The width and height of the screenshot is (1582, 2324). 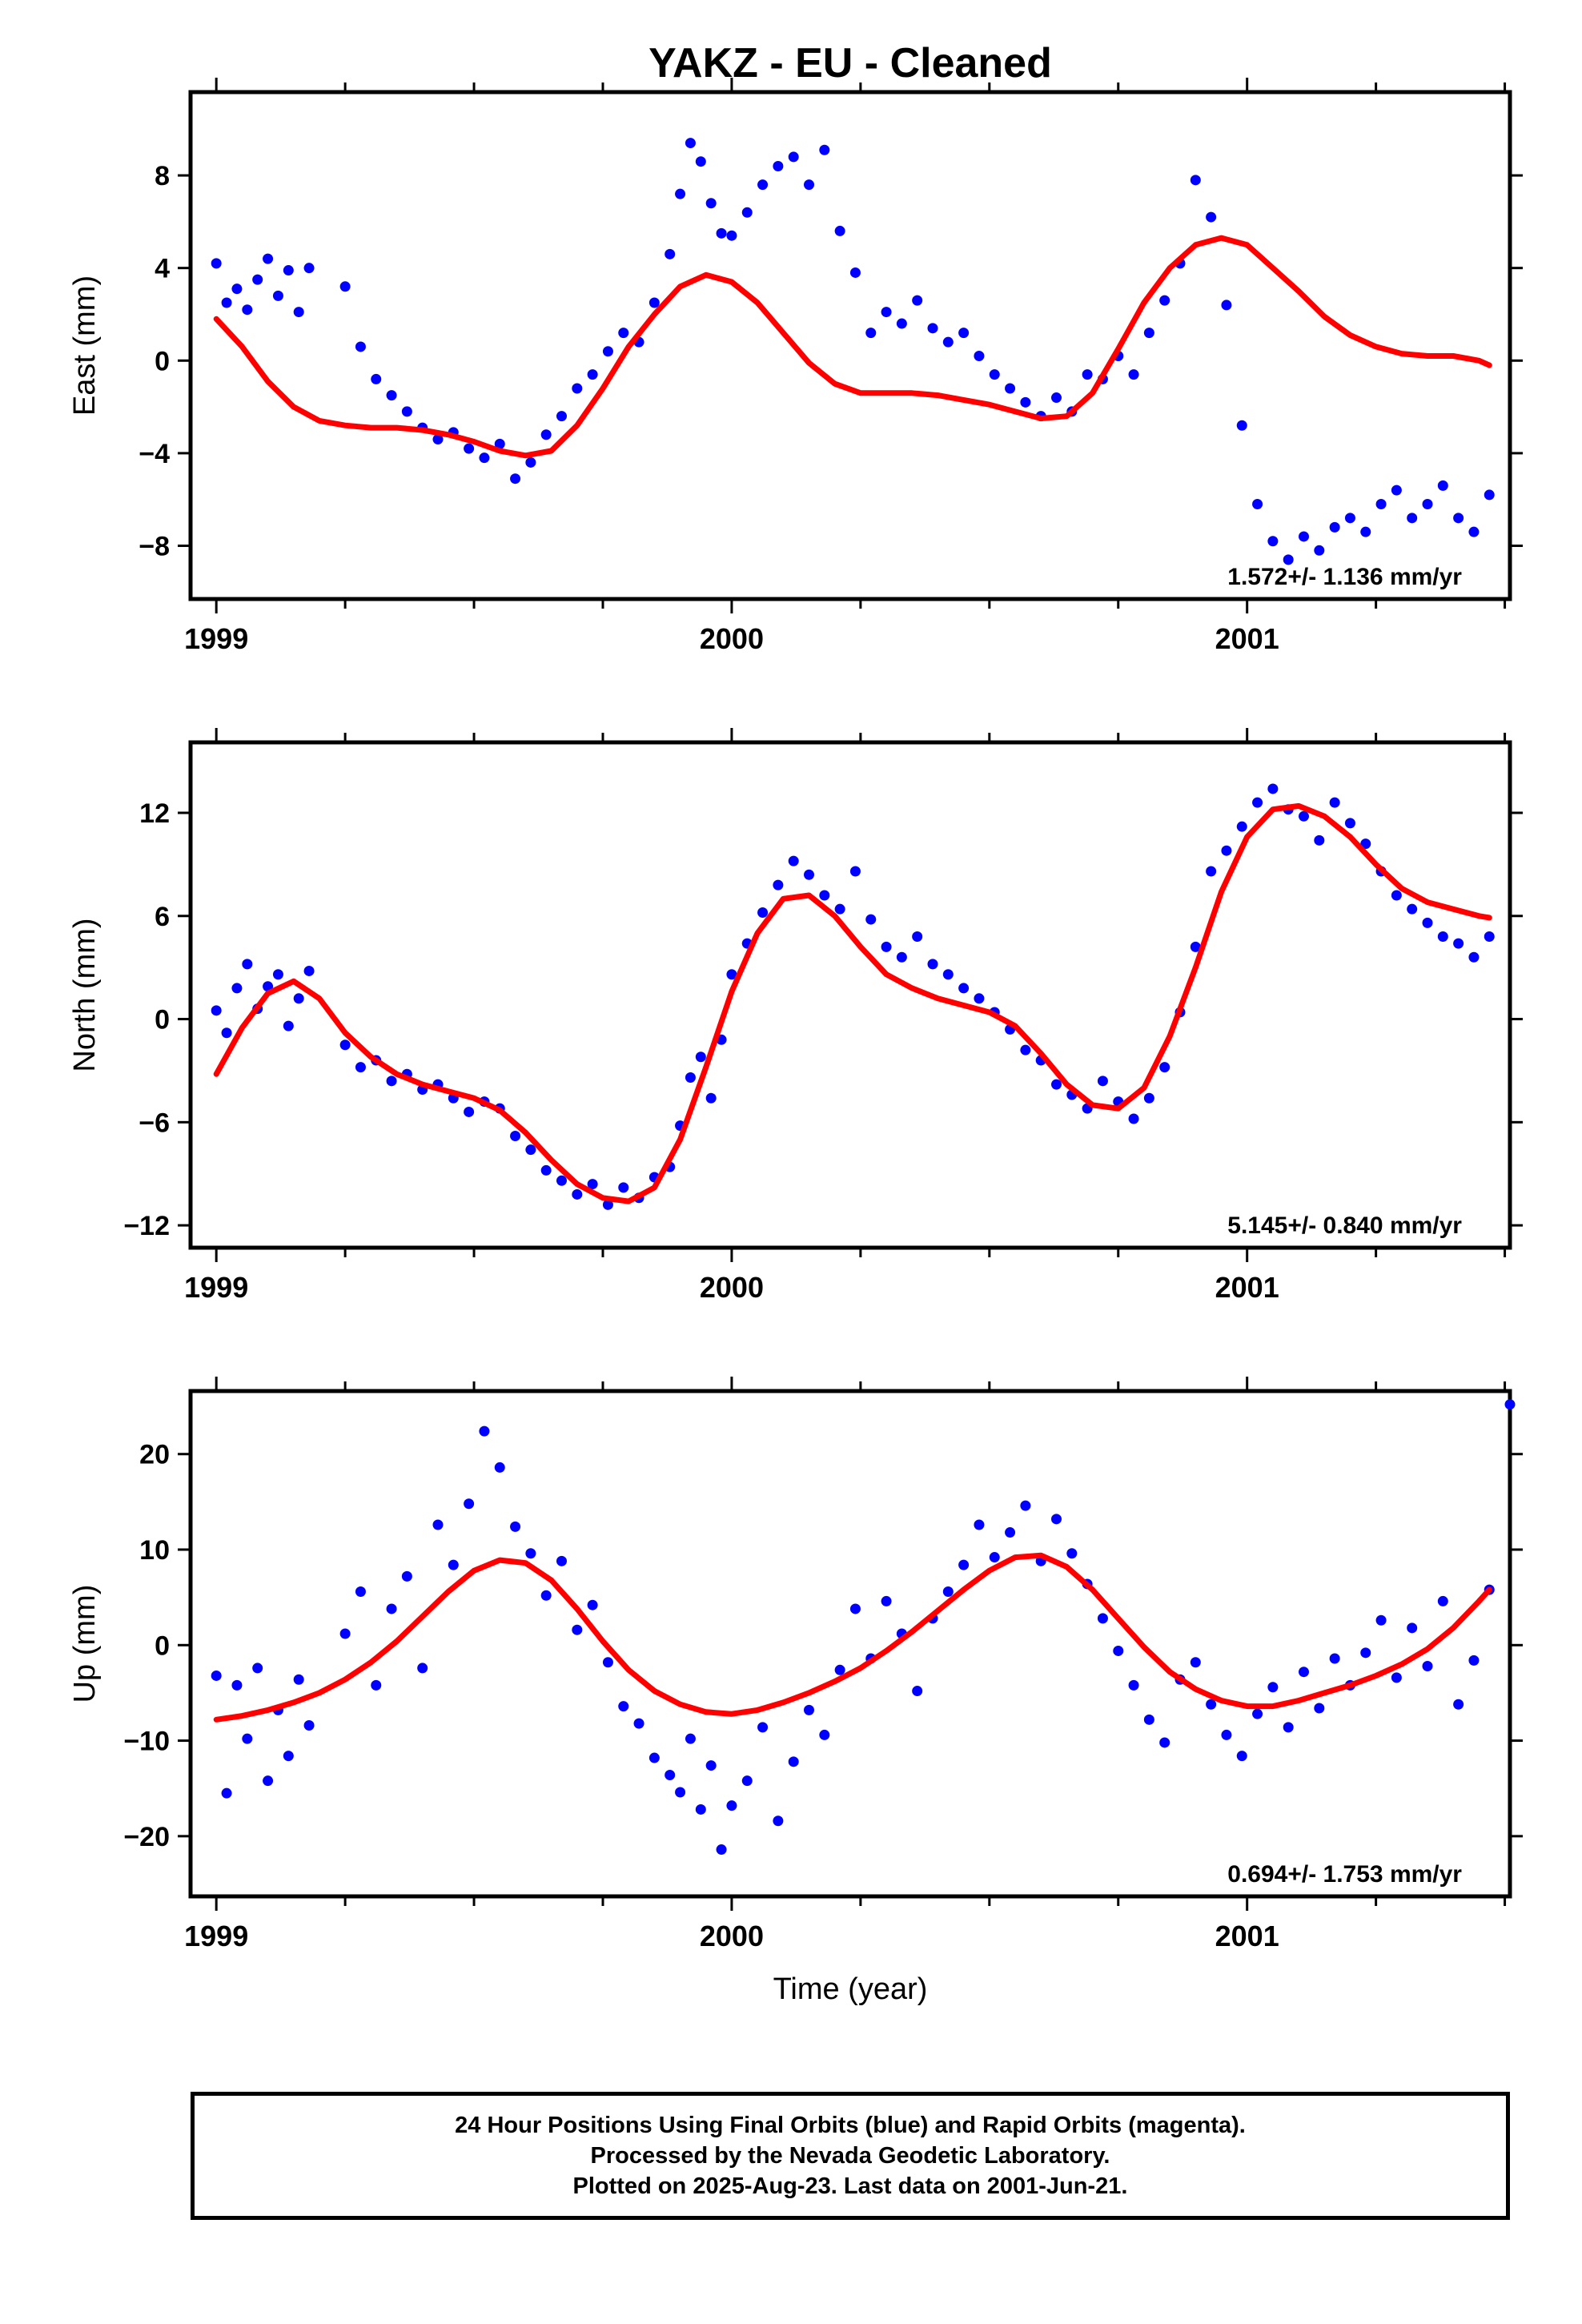 I want to click on y-tick-label: 12, so click(x=154, y=813).